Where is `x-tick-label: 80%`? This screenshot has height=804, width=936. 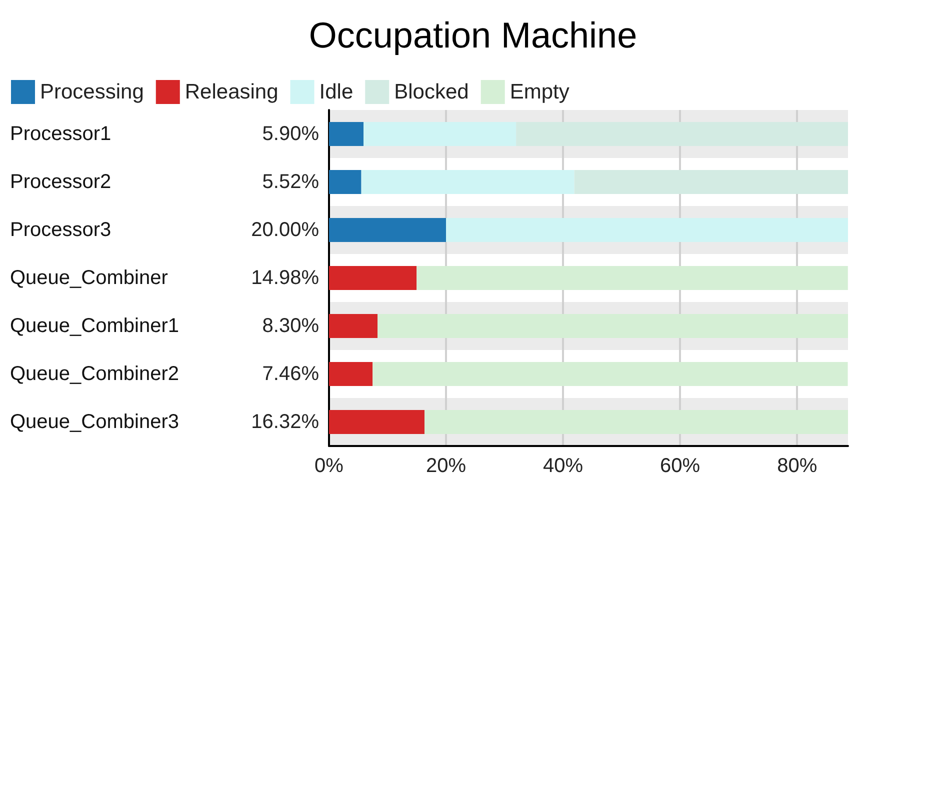
x-tick-label: 80% is located at coordinates (797, 466).